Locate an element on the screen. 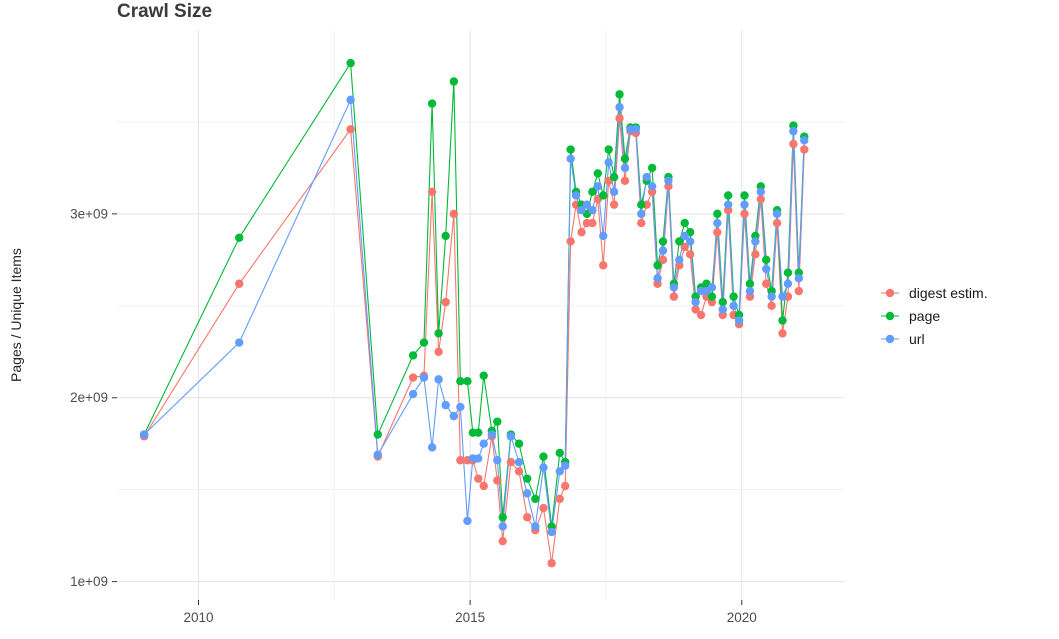 Image resolution: width=1059 pixels, height=639 pixels. legend-key-icon is located at coordinates (890, 316).